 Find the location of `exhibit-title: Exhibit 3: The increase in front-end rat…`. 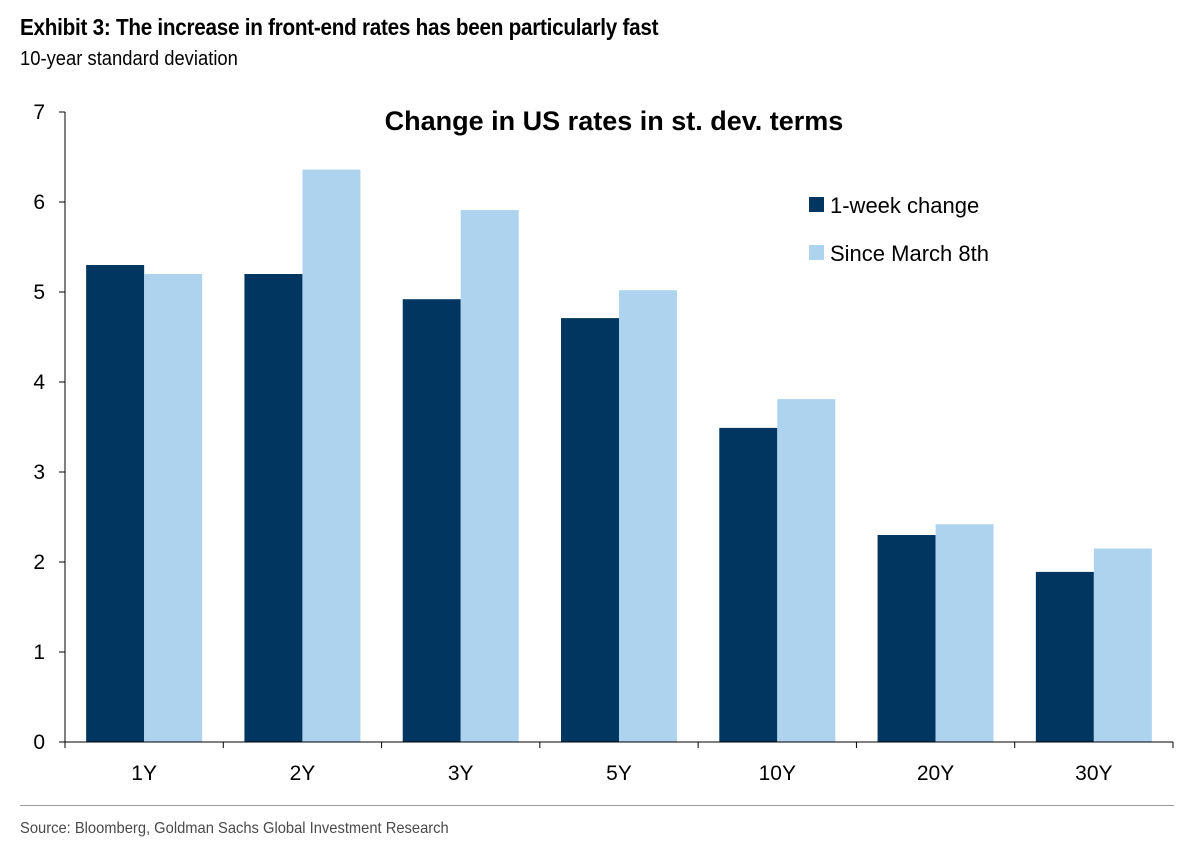

exhibit-title: Exhibit 3: The increase in front-end rat… is located at coordinates (339, 27).